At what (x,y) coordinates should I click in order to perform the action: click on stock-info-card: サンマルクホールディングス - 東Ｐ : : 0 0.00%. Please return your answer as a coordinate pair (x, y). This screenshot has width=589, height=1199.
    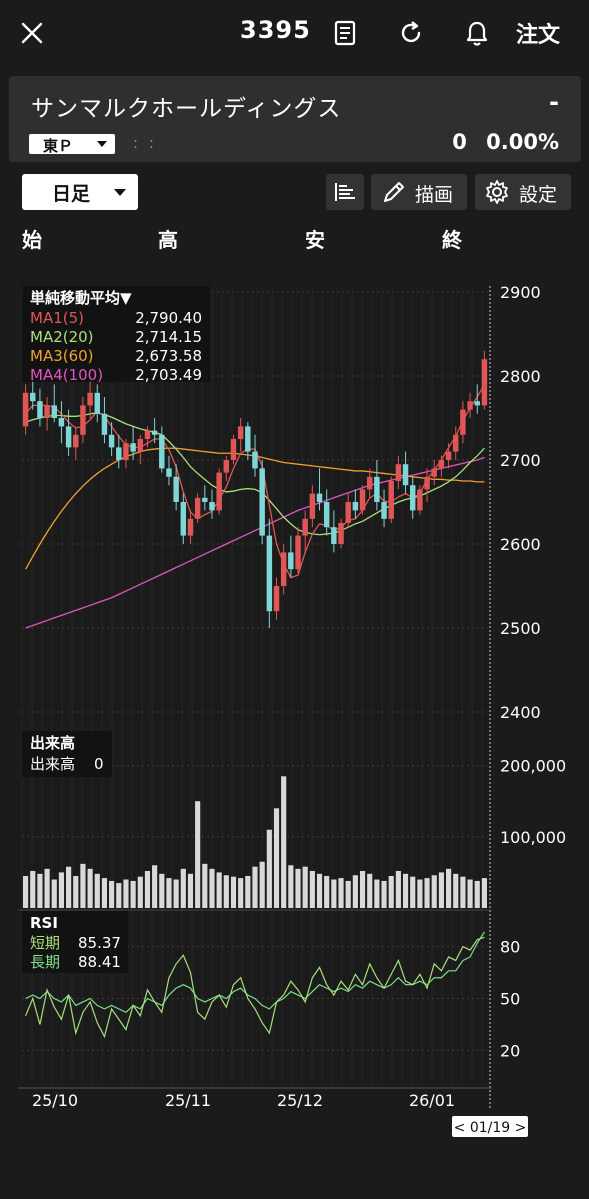
    Looking at the image, I should click on (295, 119).